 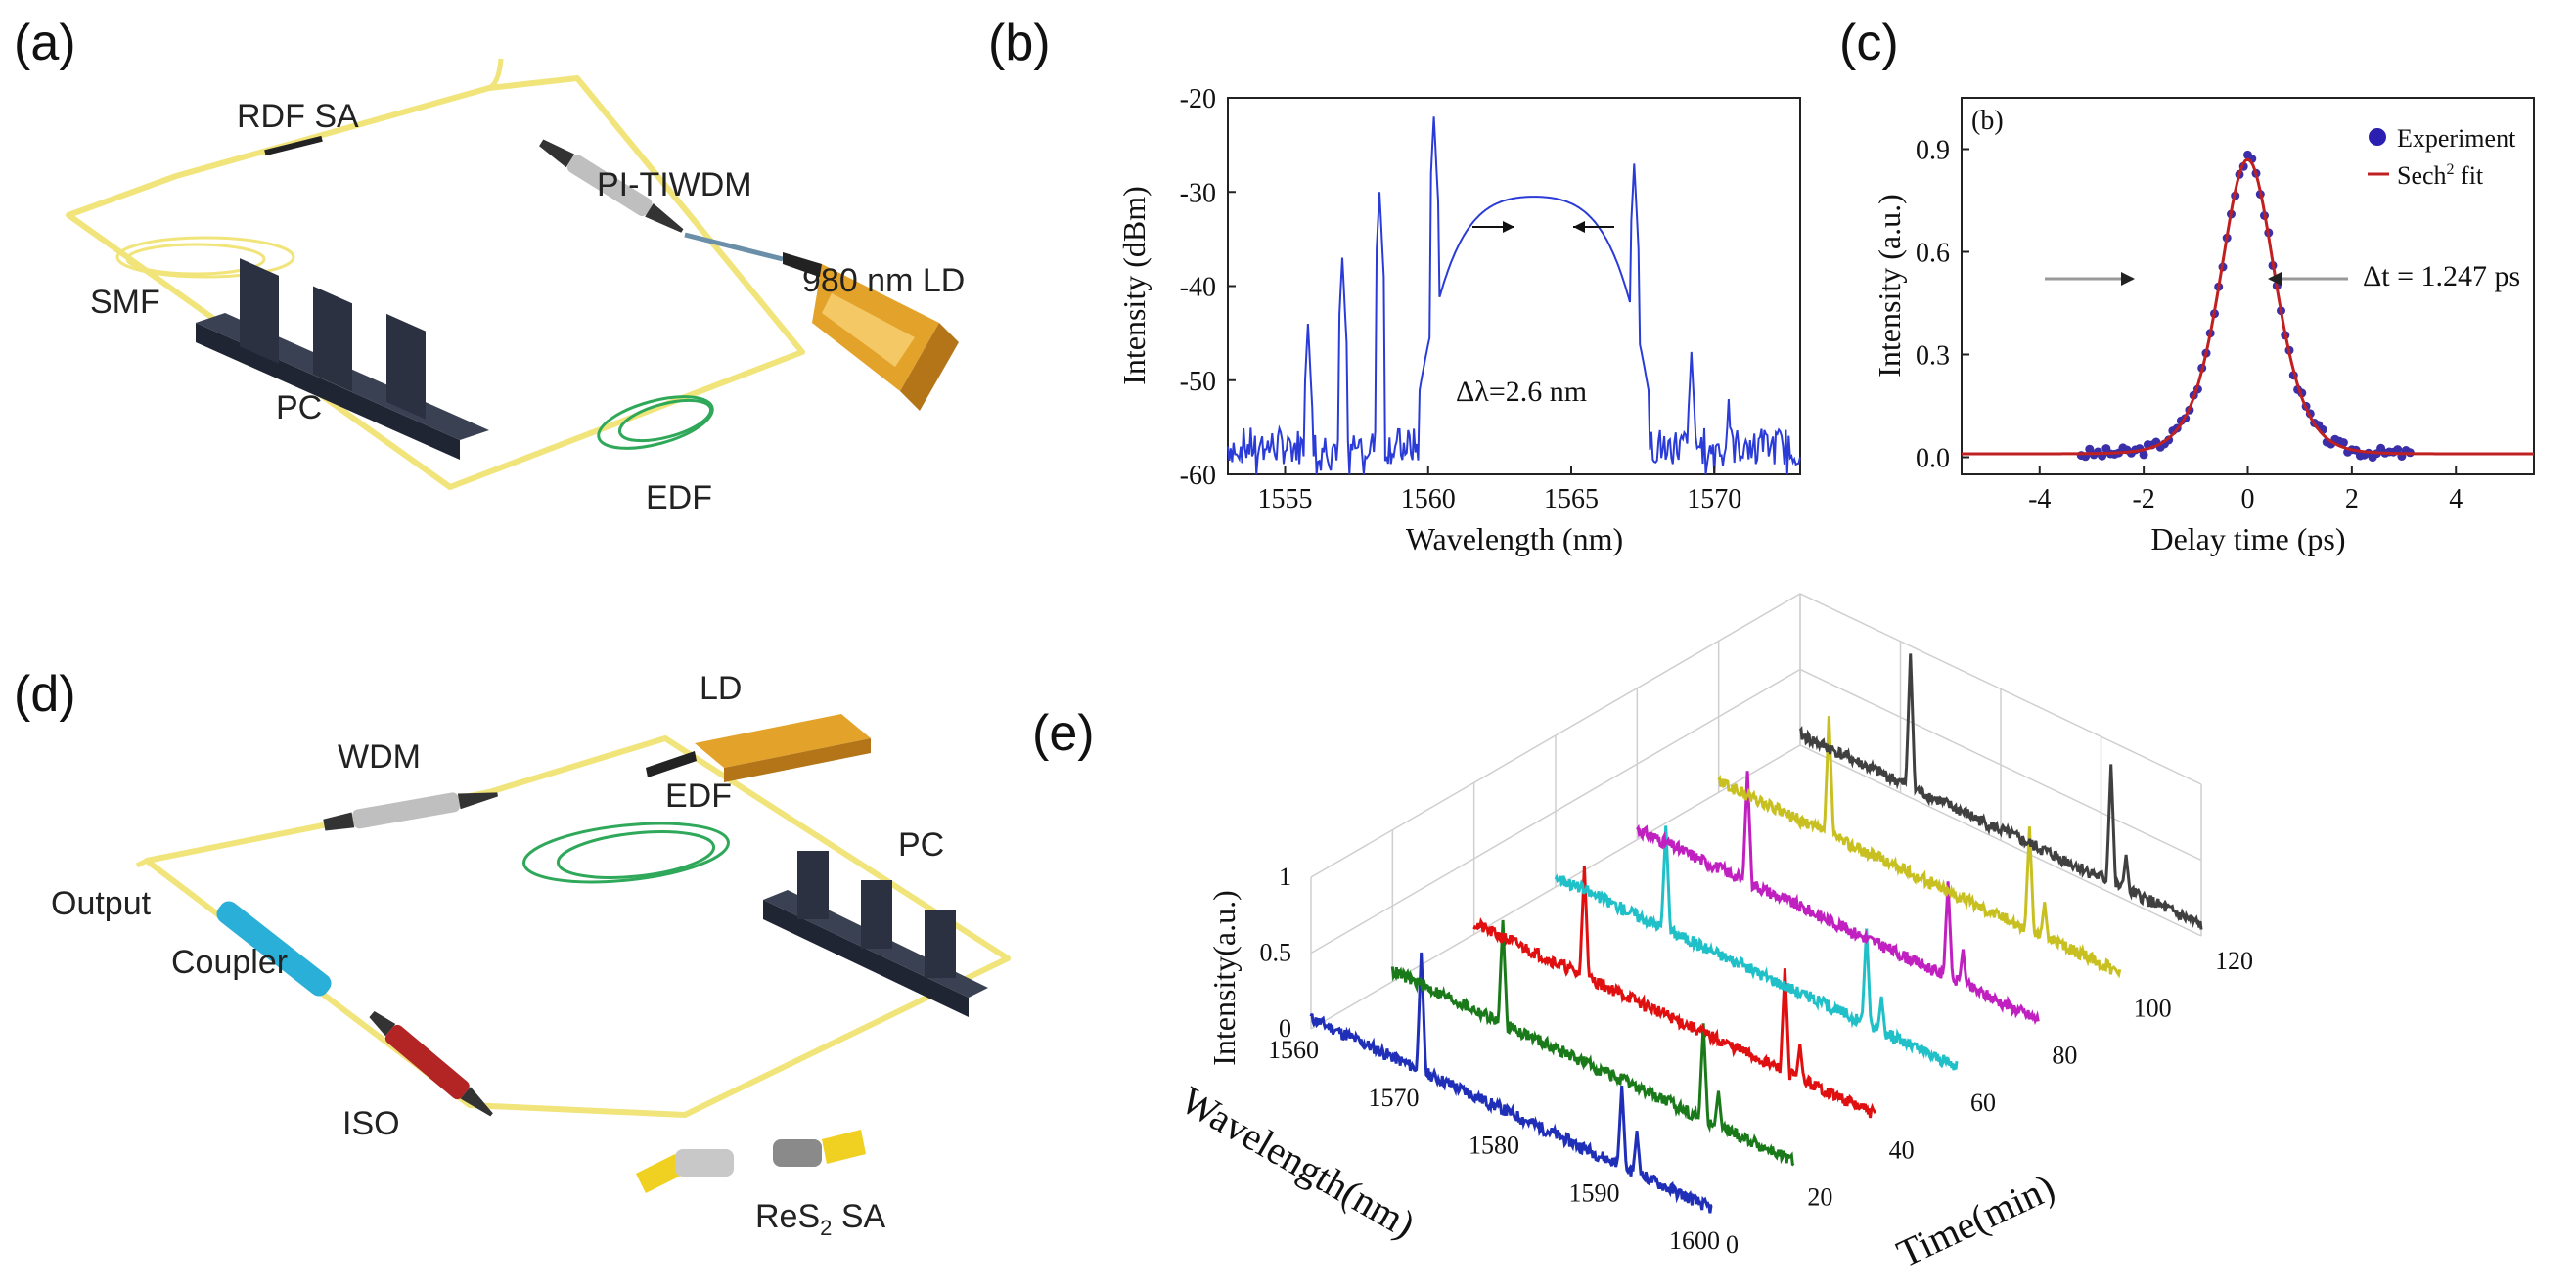 What do you see at coordinates (2234, 961) in the screenshot?
I see `time-tick-label-e: 120` at bounding box center [2234, 961].